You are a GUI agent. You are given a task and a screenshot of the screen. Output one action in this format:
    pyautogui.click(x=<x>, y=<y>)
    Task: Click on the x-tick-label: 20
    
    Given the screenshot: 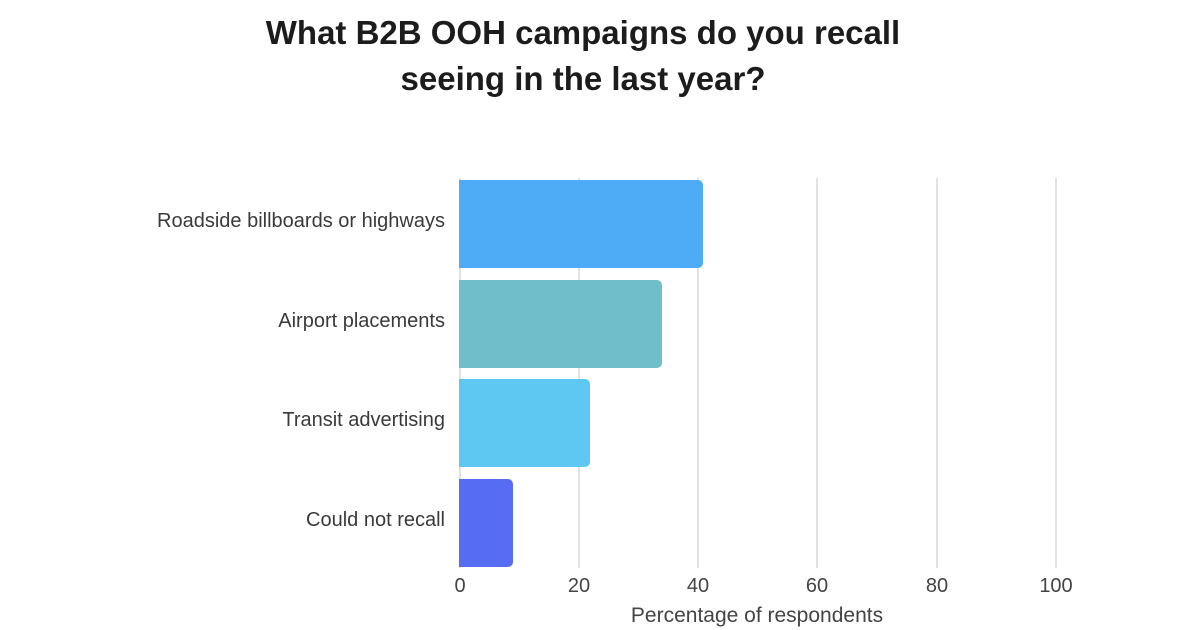 What is the action you would take?
    pyautogui.click(x=579, y=586)
    